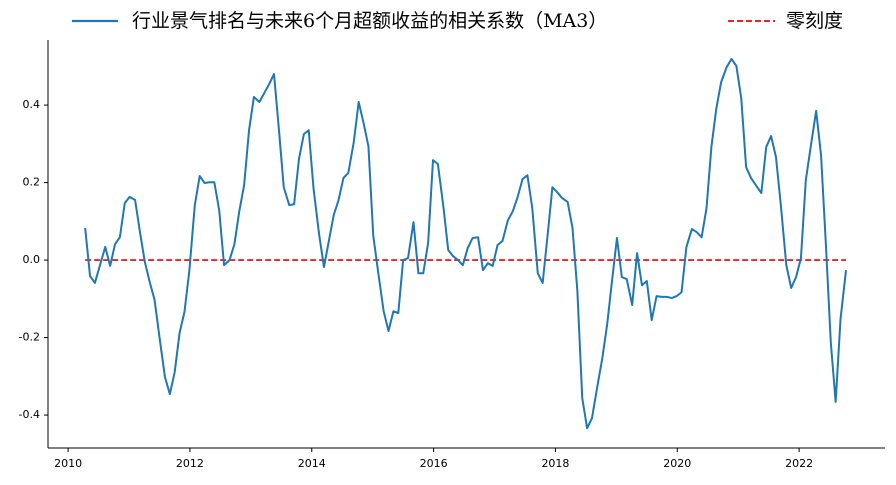  What do you see at coordinates (32, 104) in the screenshot?
I see `y-tick-label: 0.4` at bounding box center [32, 104].